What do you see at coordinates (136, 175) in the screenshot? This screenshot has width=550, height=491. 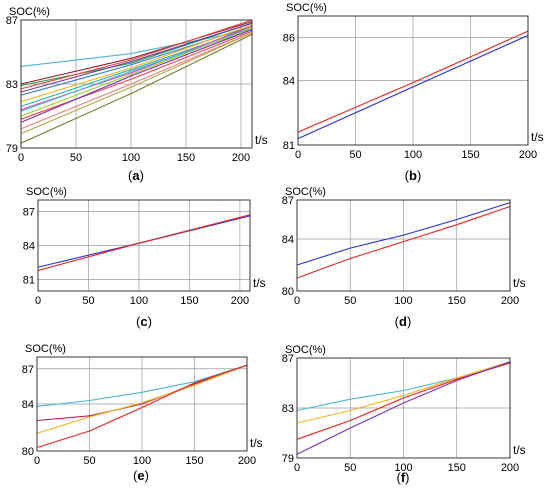 I see `panel-caption: (a)` at bounding box center [136, 175].